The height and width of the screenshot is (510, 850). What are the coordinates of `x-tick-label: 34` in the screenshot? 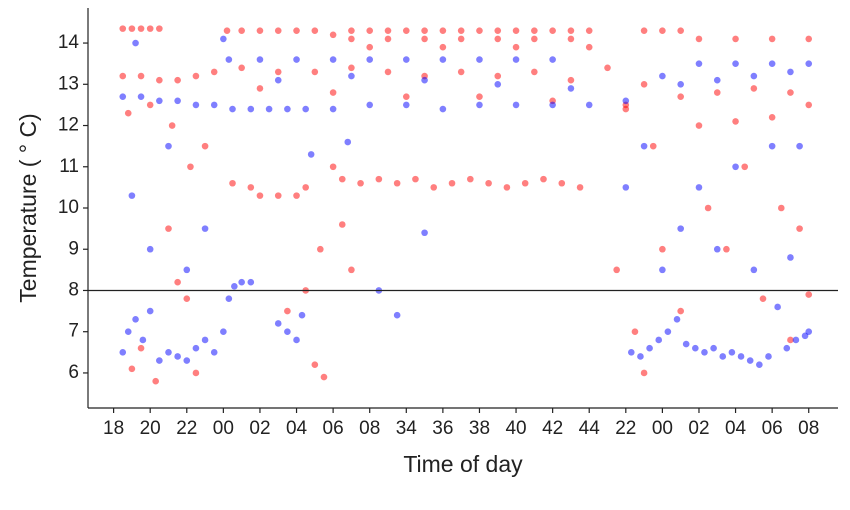 It's located at (407, 428).